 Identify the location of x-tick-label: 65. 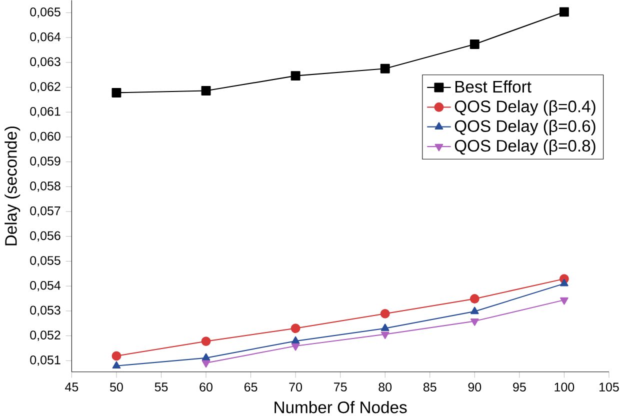
(251, 387).